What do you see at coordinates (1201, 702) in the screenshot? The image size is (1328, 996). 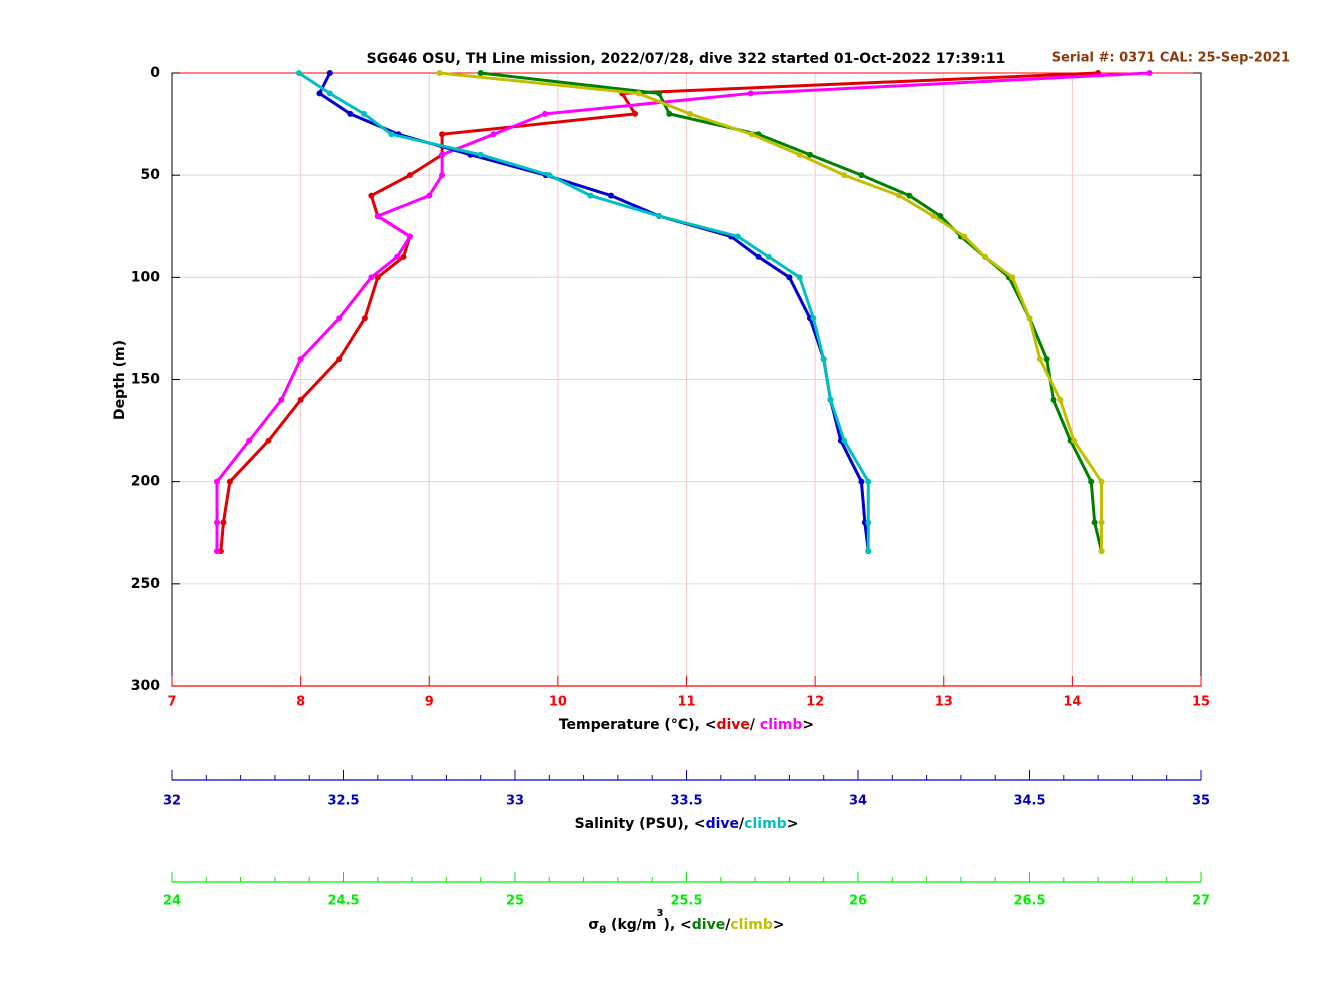 I see `x-tick-label: 15` at bounding box center [1201, 702].